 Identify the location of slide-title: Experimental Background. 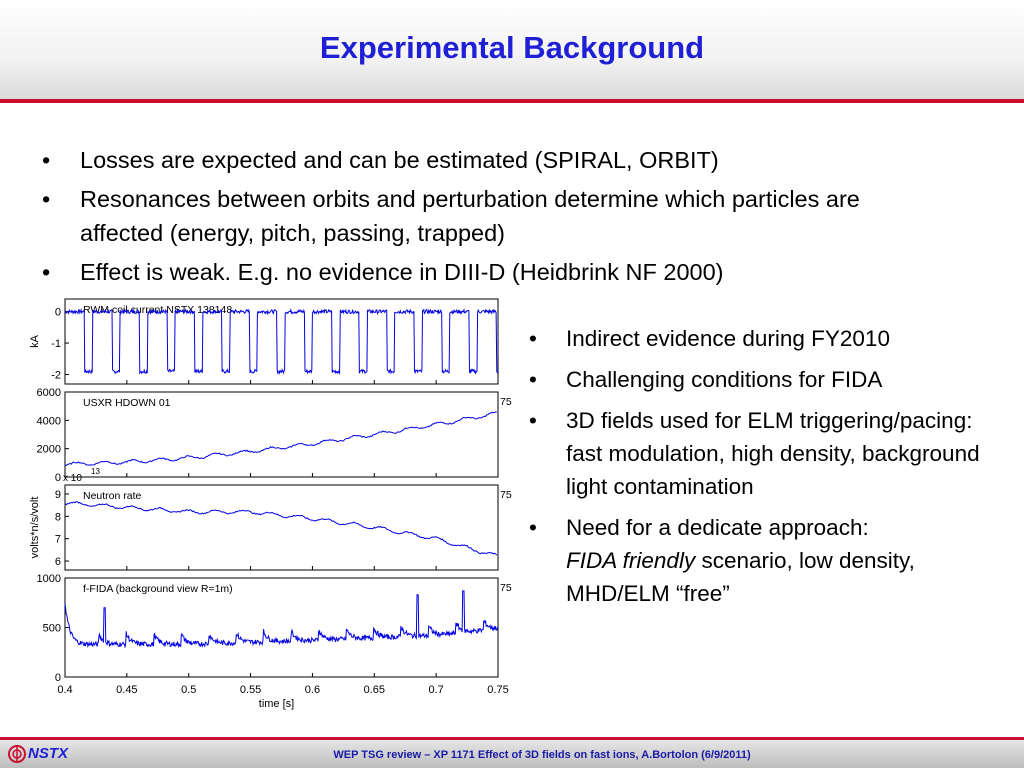
(512, 47).